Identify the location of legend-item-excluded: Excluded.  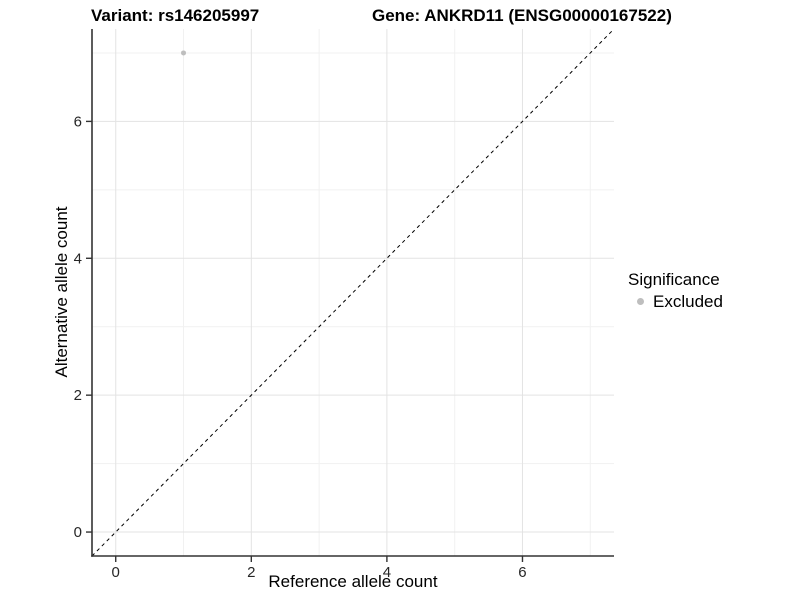
(675, 301).